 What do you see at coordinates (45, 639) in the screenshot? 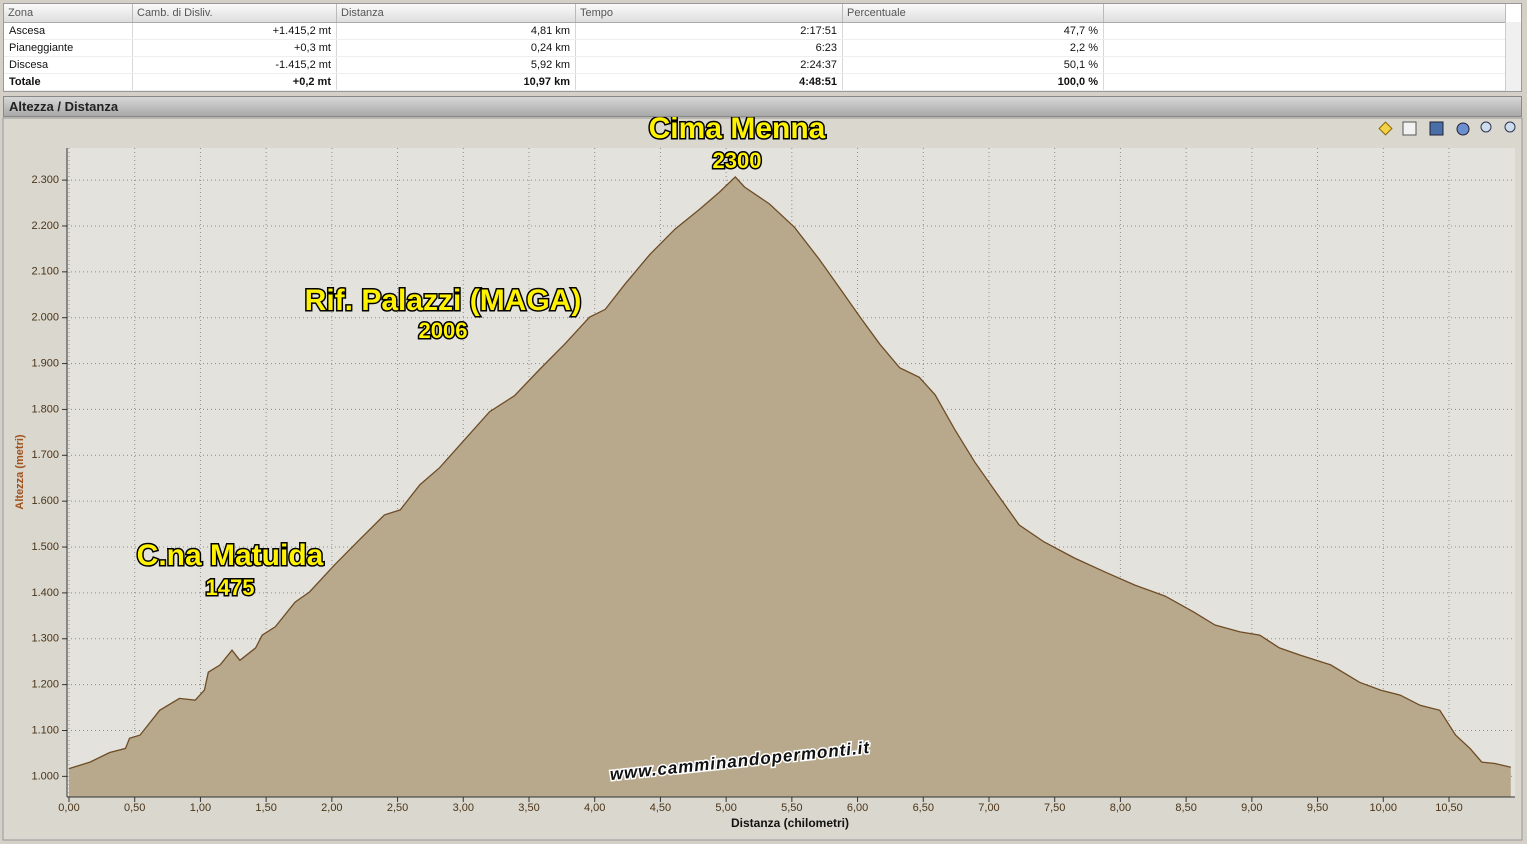
I see `y-tick-label: 1.300` at bounding box center [45, 639].